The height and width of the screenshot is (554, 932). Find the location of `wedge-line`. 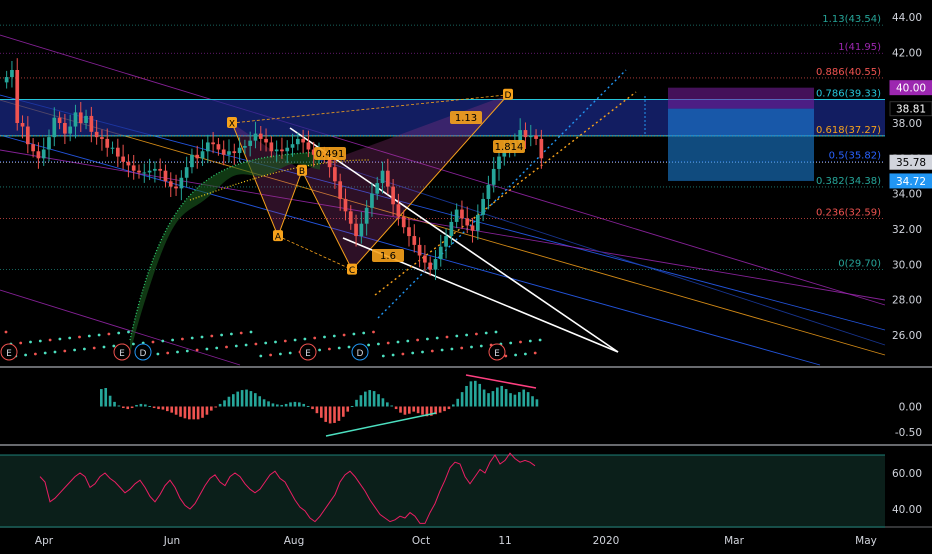

wedge-line is located at coordinates (454, 240).